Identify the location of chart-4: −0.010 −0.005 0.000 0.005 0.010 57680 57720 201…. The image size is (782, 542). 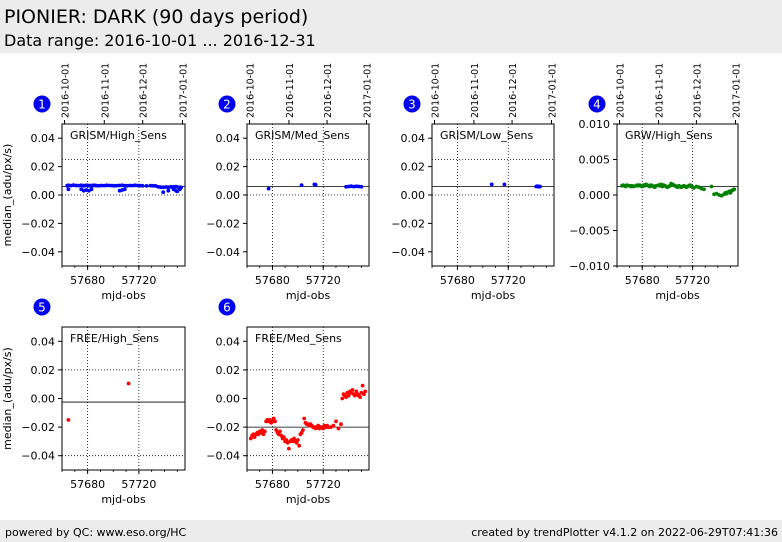
(655, 182).